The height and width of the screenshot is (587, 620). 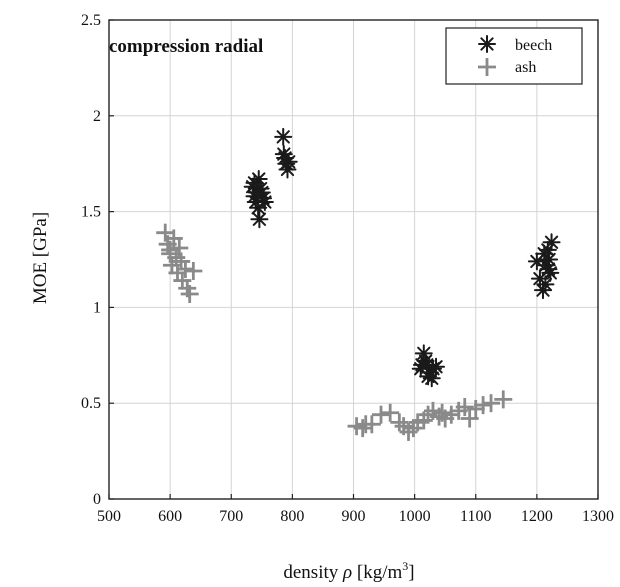 I want to click on legend-label-beech: beech, so click(x=533, y=45).